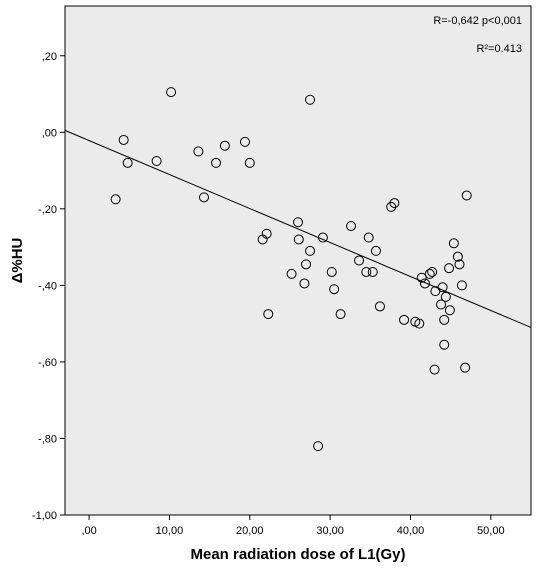 The image size is (536, 574). Describe the element at coordinates (47, 286) in the screenshot. I see `y-tick-label: -,40` at that location.